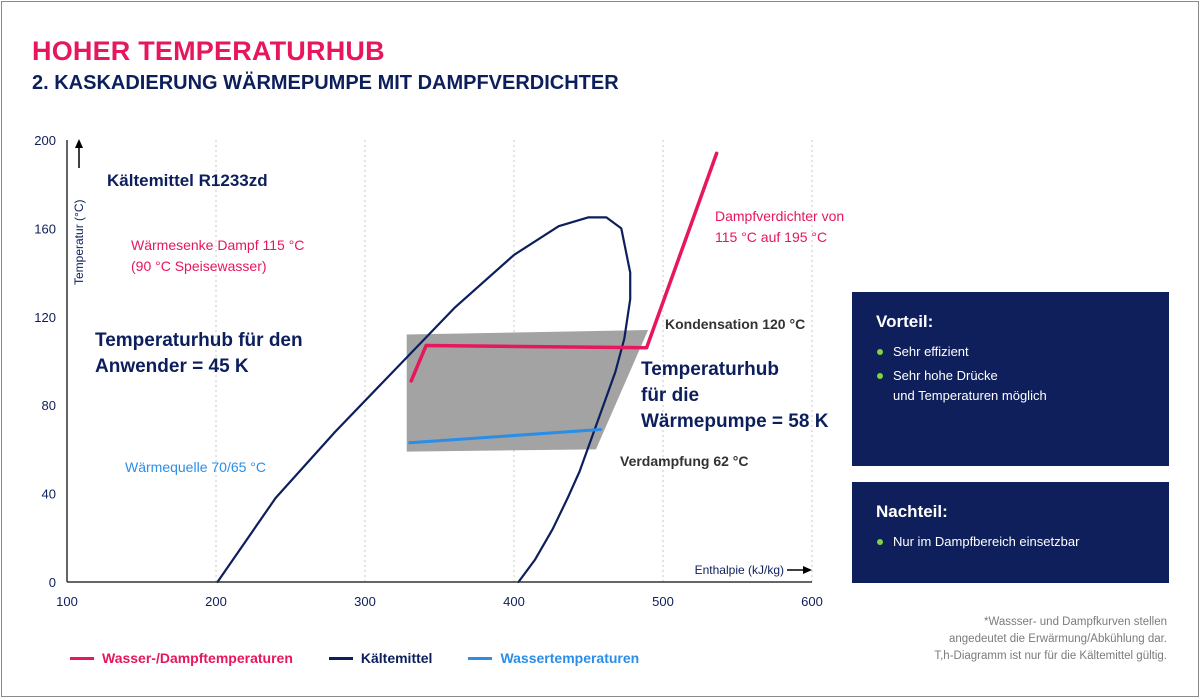  What do you see at coordinates (216, 601) in the screenshot?
I see `x-tick-label: 200` at bounding box center [216, 601].